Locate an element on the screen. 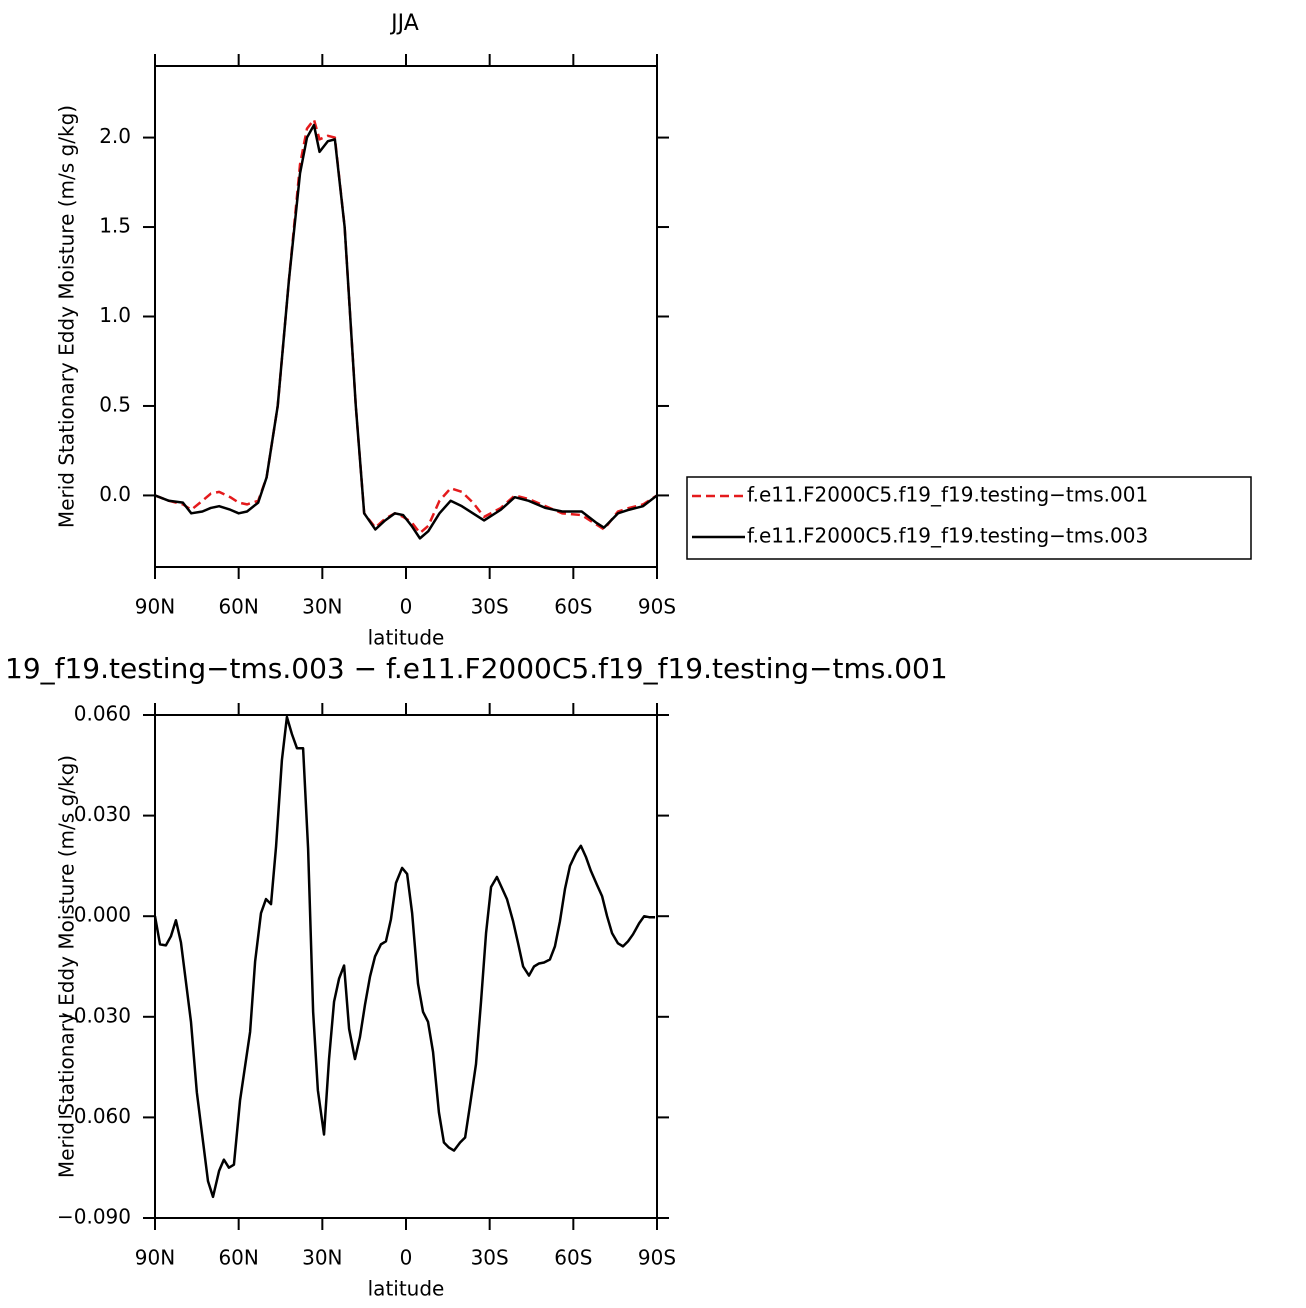 The image size is (1306, 1308). legend-box is located at coordinates (969, 518).